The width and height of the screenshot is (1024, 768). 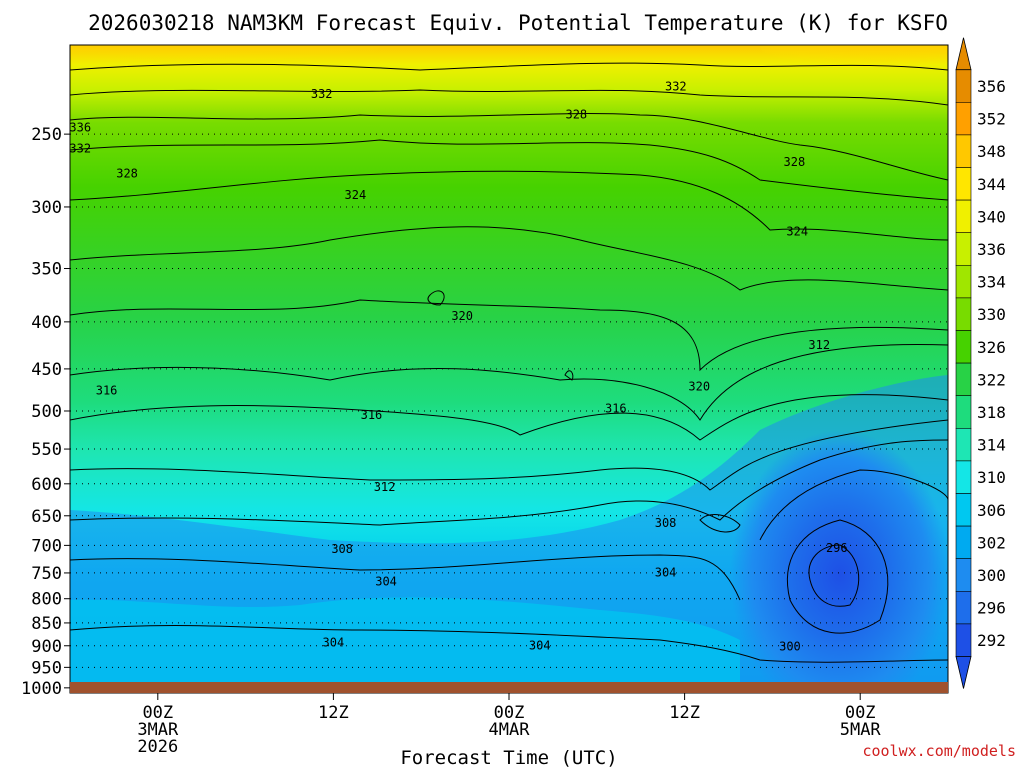 What do you see at coordinates (991, 640) in the screenshot?
I see `colorbar-label: 292` at bounding box center [991, 640].